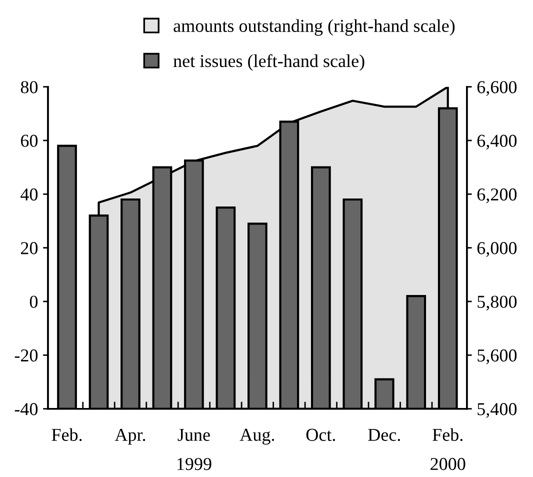 The width and height of the screenshot is (533, 477). Describe the element at coordinates (268, 62) in the screenshot. I see `legend-label: net issues (left-hand scale)` at that location.